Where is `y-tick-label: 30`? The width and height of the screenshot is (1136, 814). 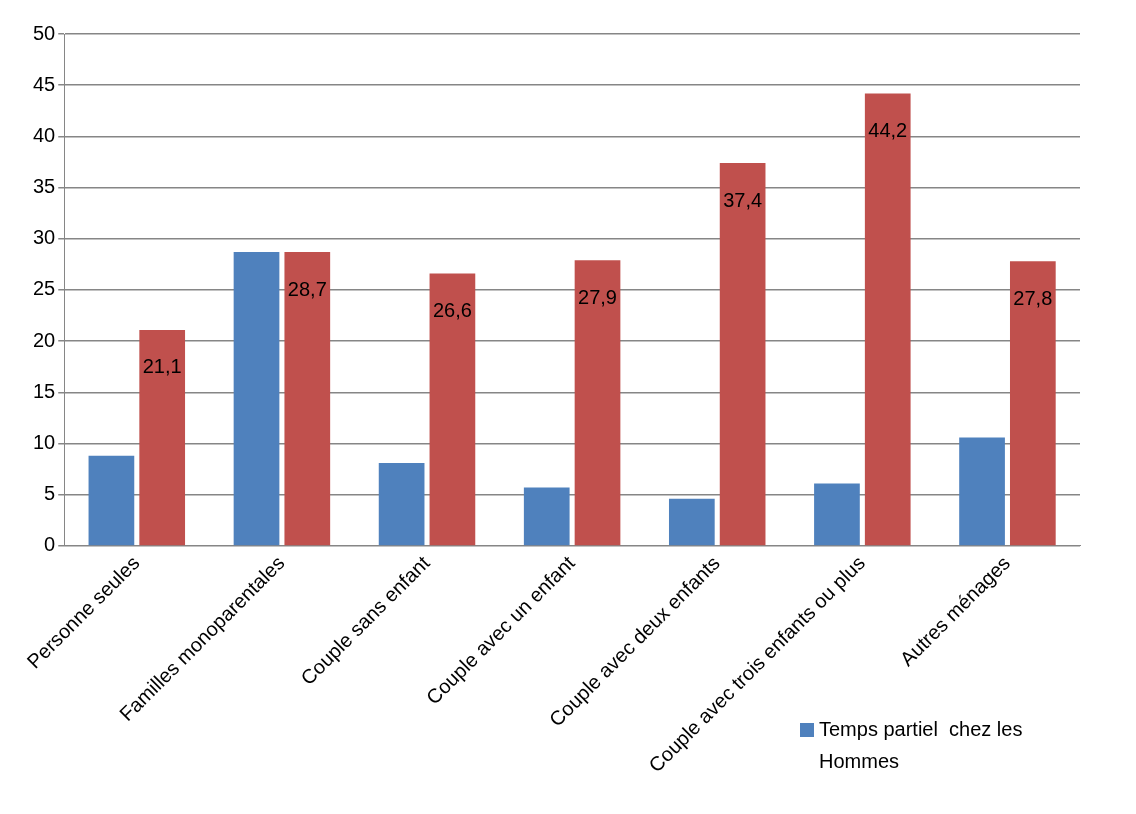 y-tick-label: 30 is located at coordinates (44, 237).